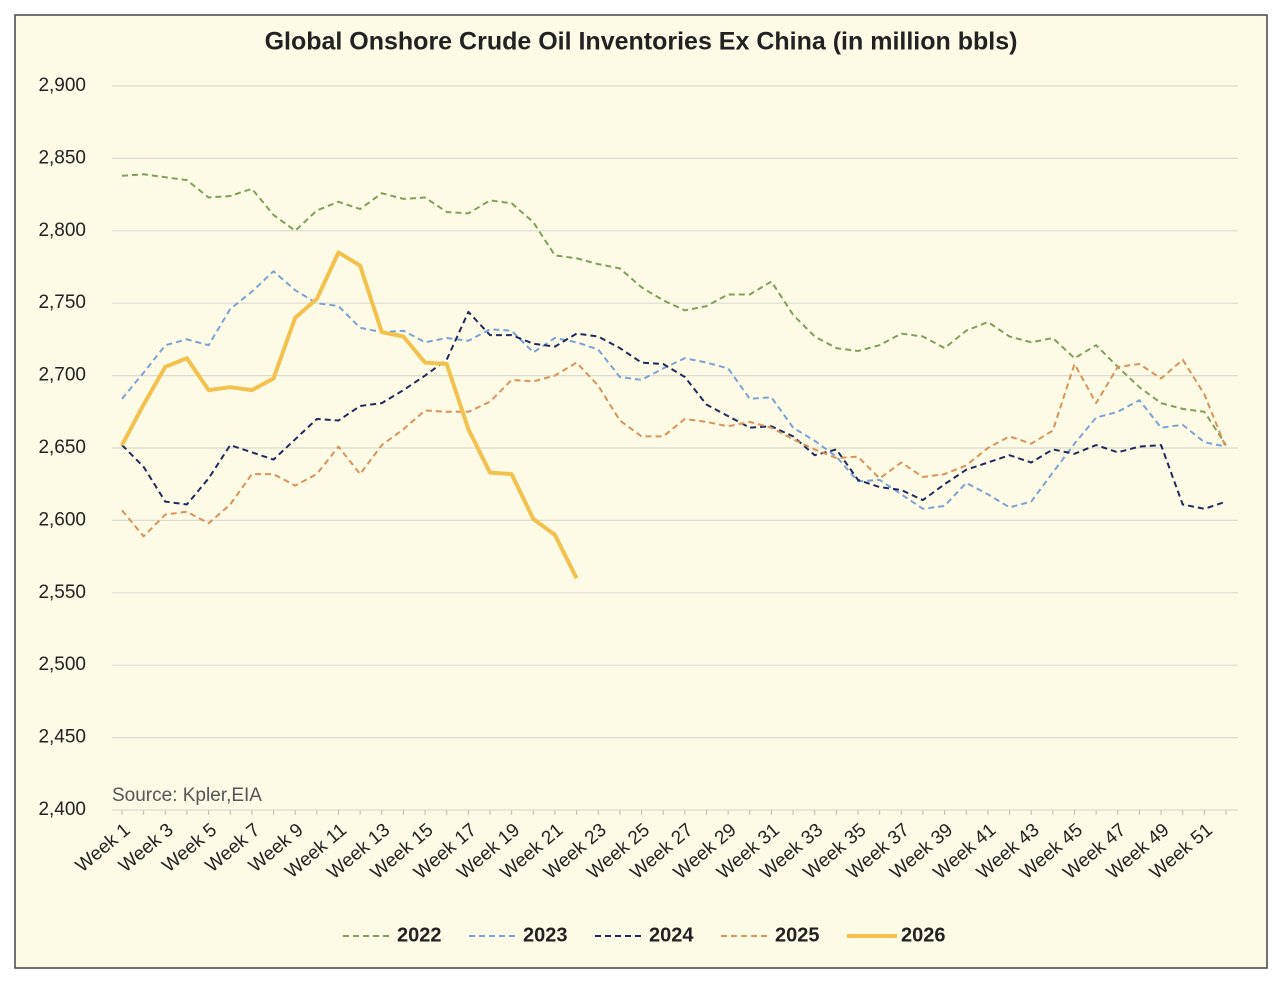 The height and width of the screenshot is (981, 1280). I want to click on series-line, so click(349, 415).